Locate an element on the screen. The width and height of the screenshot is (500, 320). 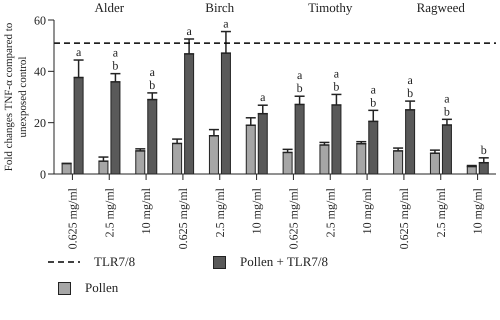
y-tick-label: 40 is located at coordinates (40, 71).